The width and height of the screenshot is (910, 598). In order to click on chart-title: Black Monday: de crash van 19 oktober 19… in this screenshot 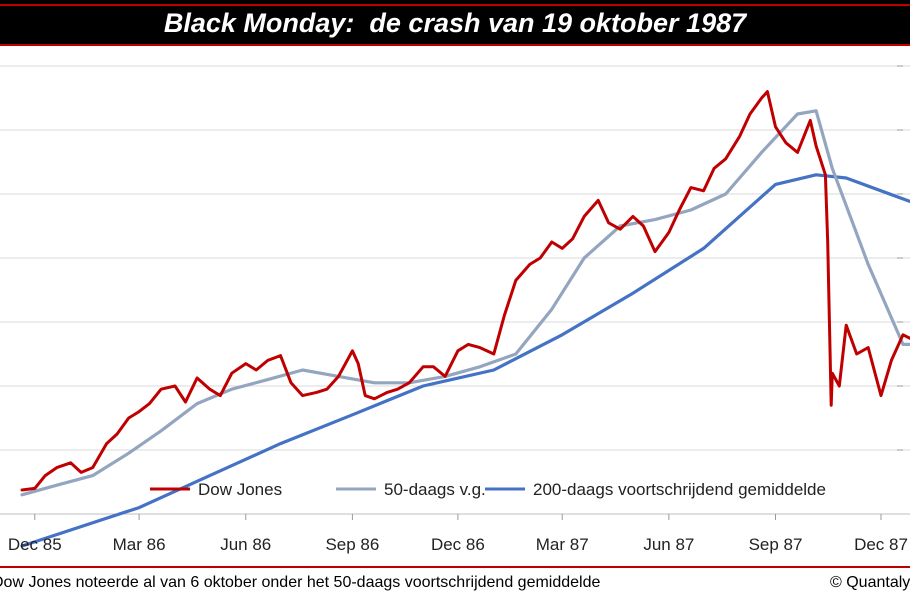, I will do `click(455, 22)`.